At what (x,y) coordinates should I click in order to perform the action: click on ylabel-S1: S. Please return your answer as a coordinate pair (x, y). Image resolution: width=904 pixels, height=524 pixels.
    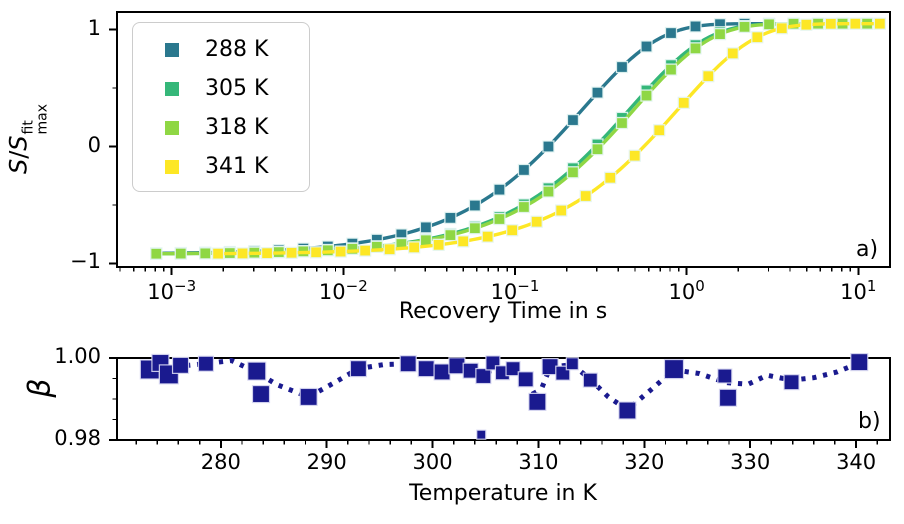
    Looking at the image, I should click on (18, 166).